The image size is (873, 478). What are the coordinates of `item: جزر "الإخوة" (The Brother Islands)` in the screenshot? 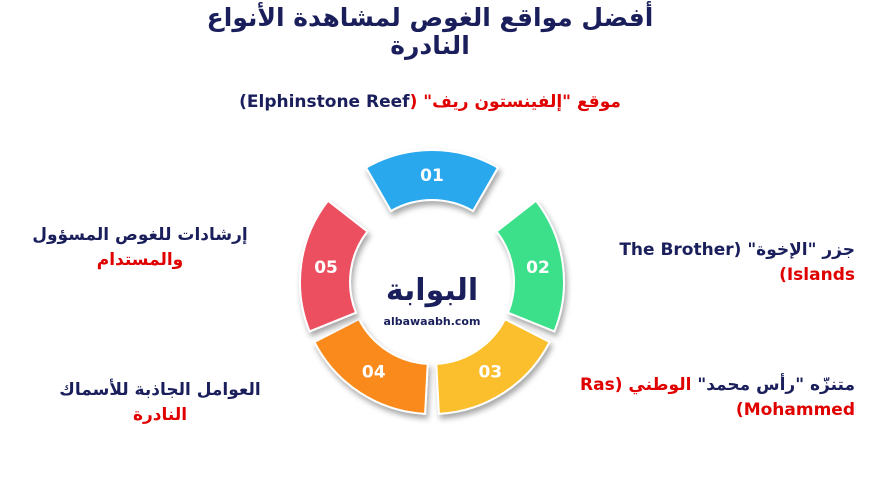 It's located at (722, 263).